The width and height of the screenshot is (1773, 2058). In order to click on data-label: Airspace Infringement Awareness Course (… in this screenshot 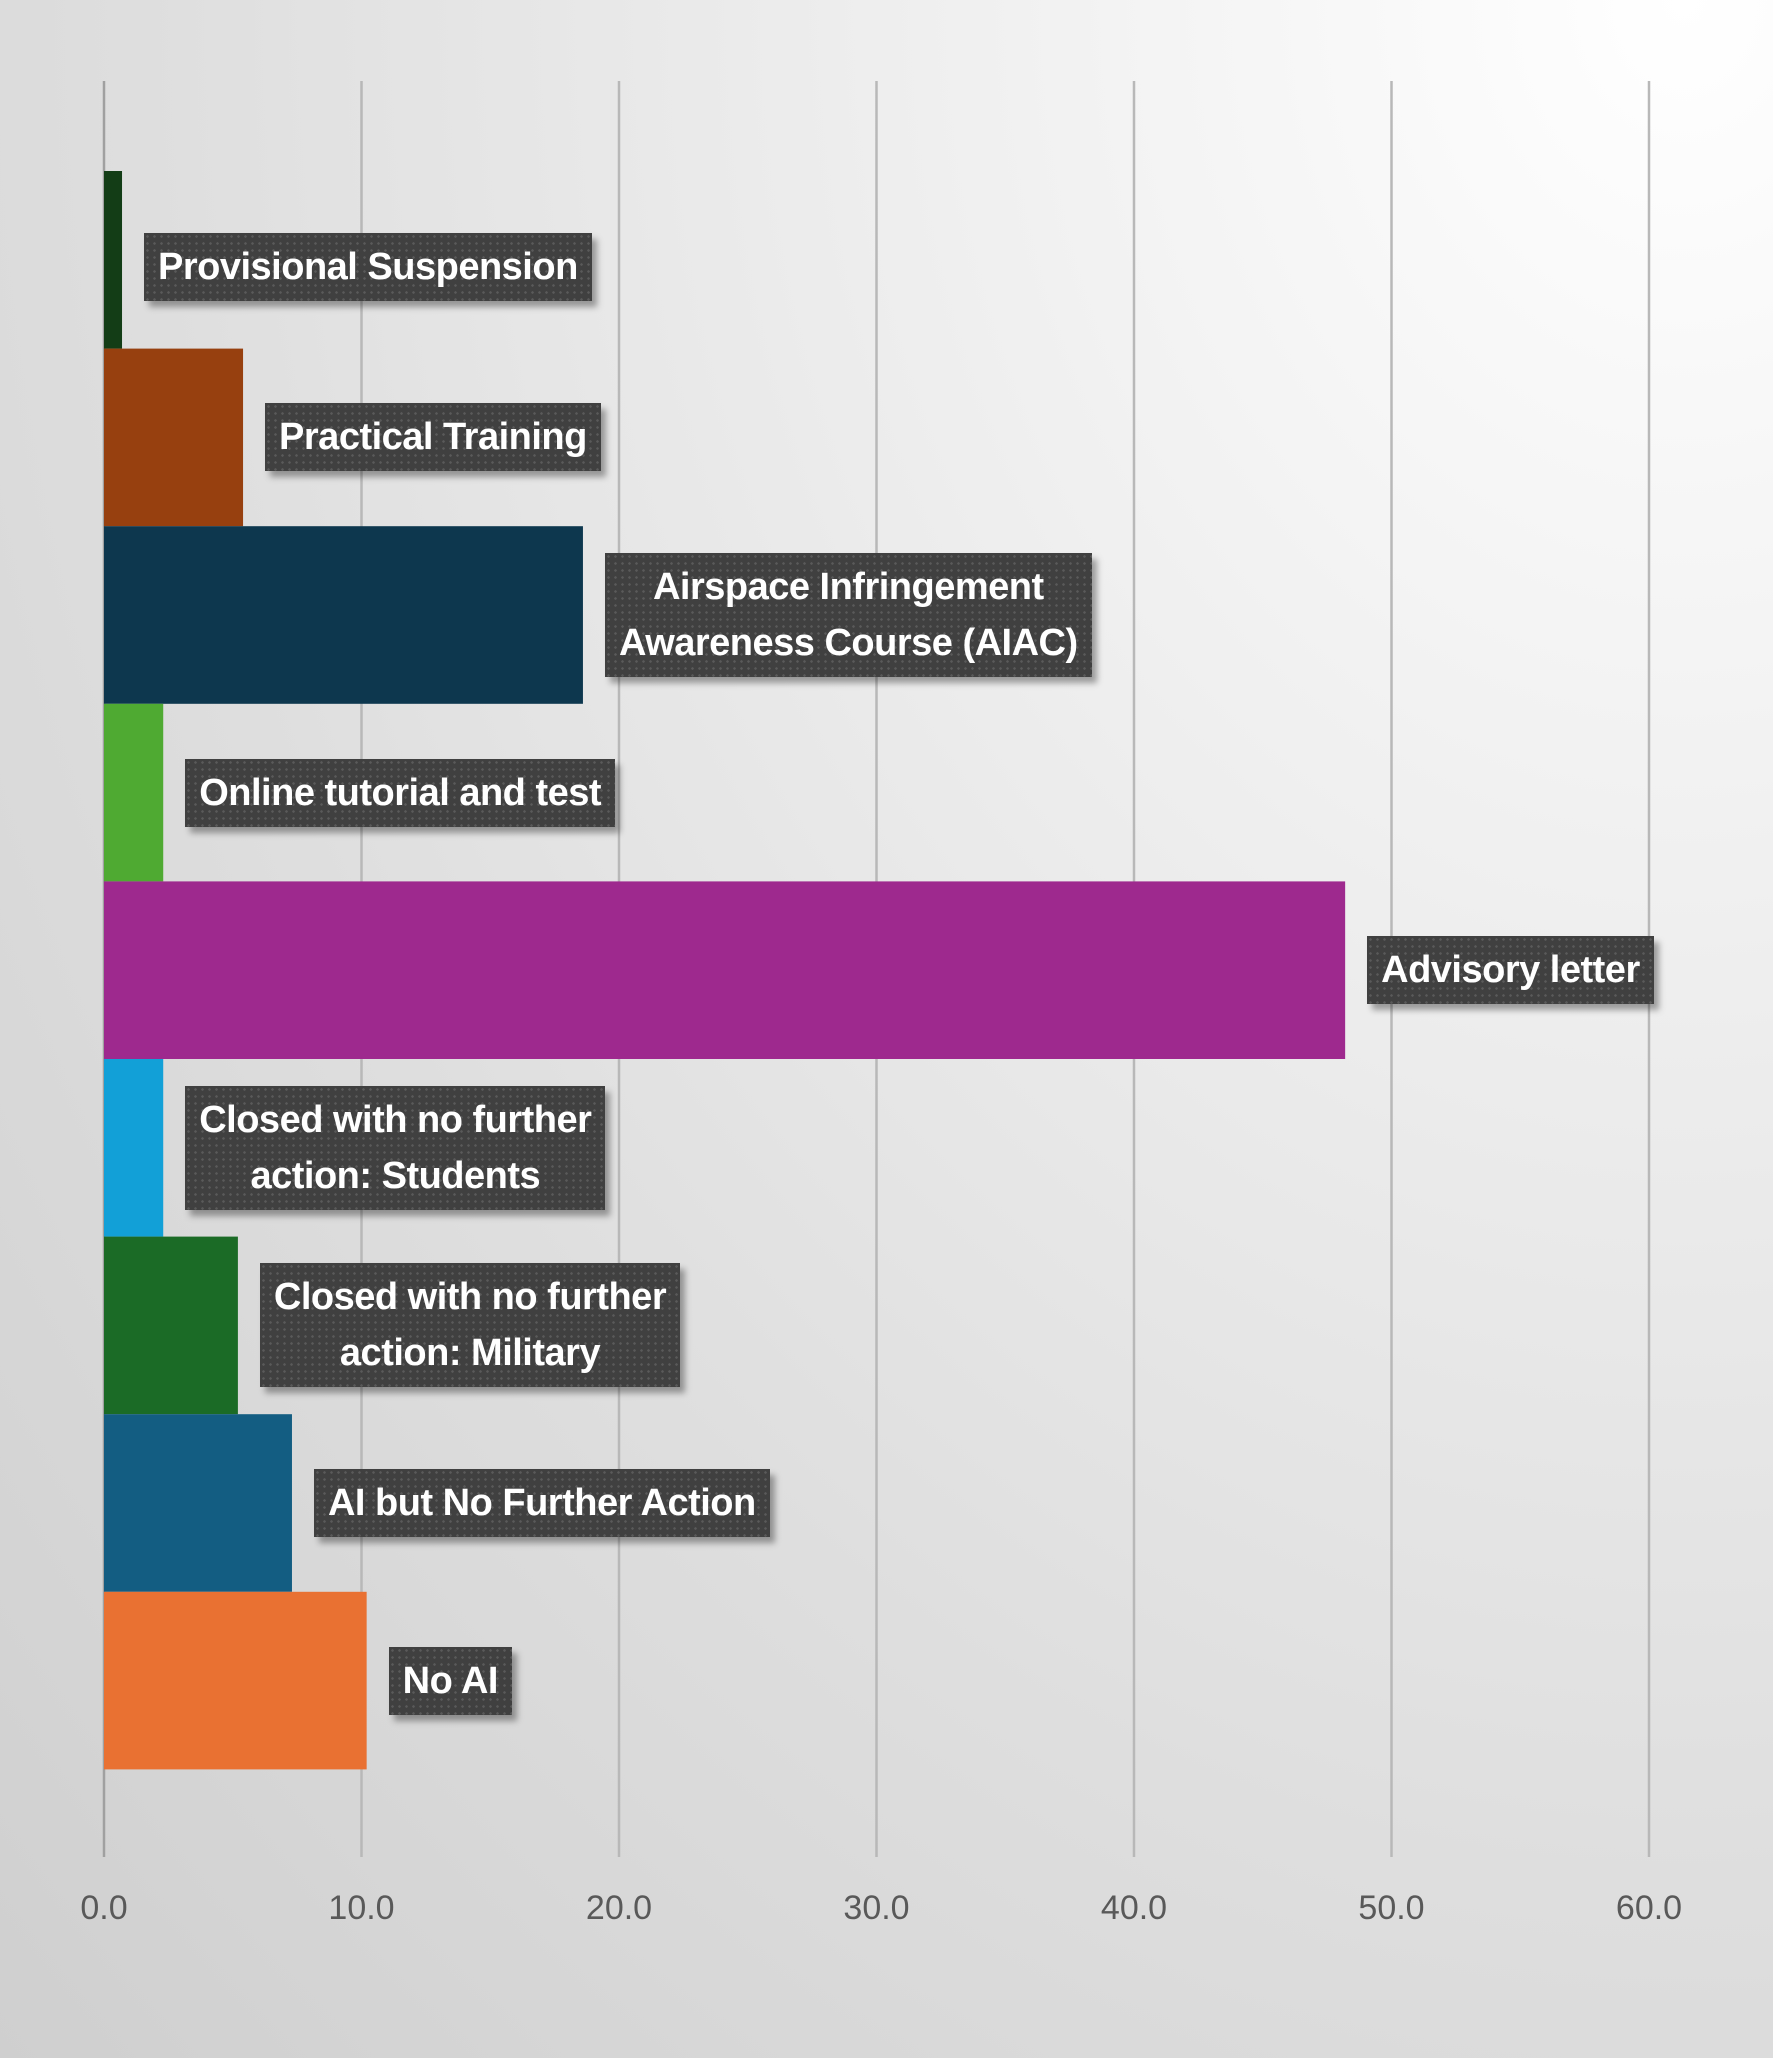, I will do `click(848, 615)`.